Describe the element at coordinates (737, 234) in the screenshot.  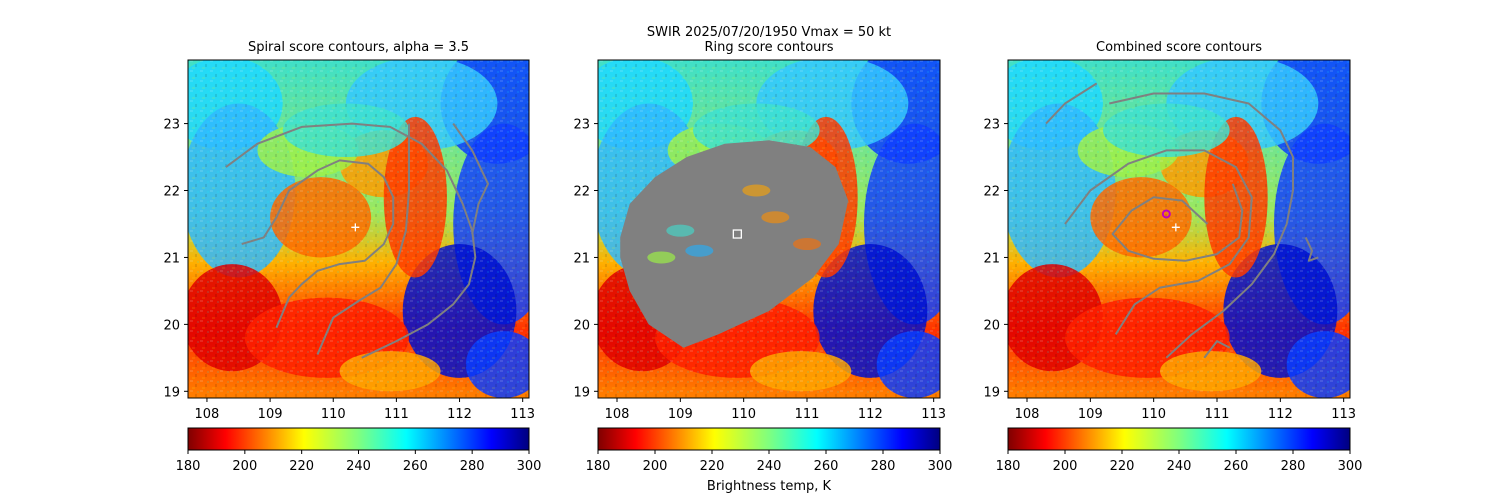
I see `center-square-marker` at that location.